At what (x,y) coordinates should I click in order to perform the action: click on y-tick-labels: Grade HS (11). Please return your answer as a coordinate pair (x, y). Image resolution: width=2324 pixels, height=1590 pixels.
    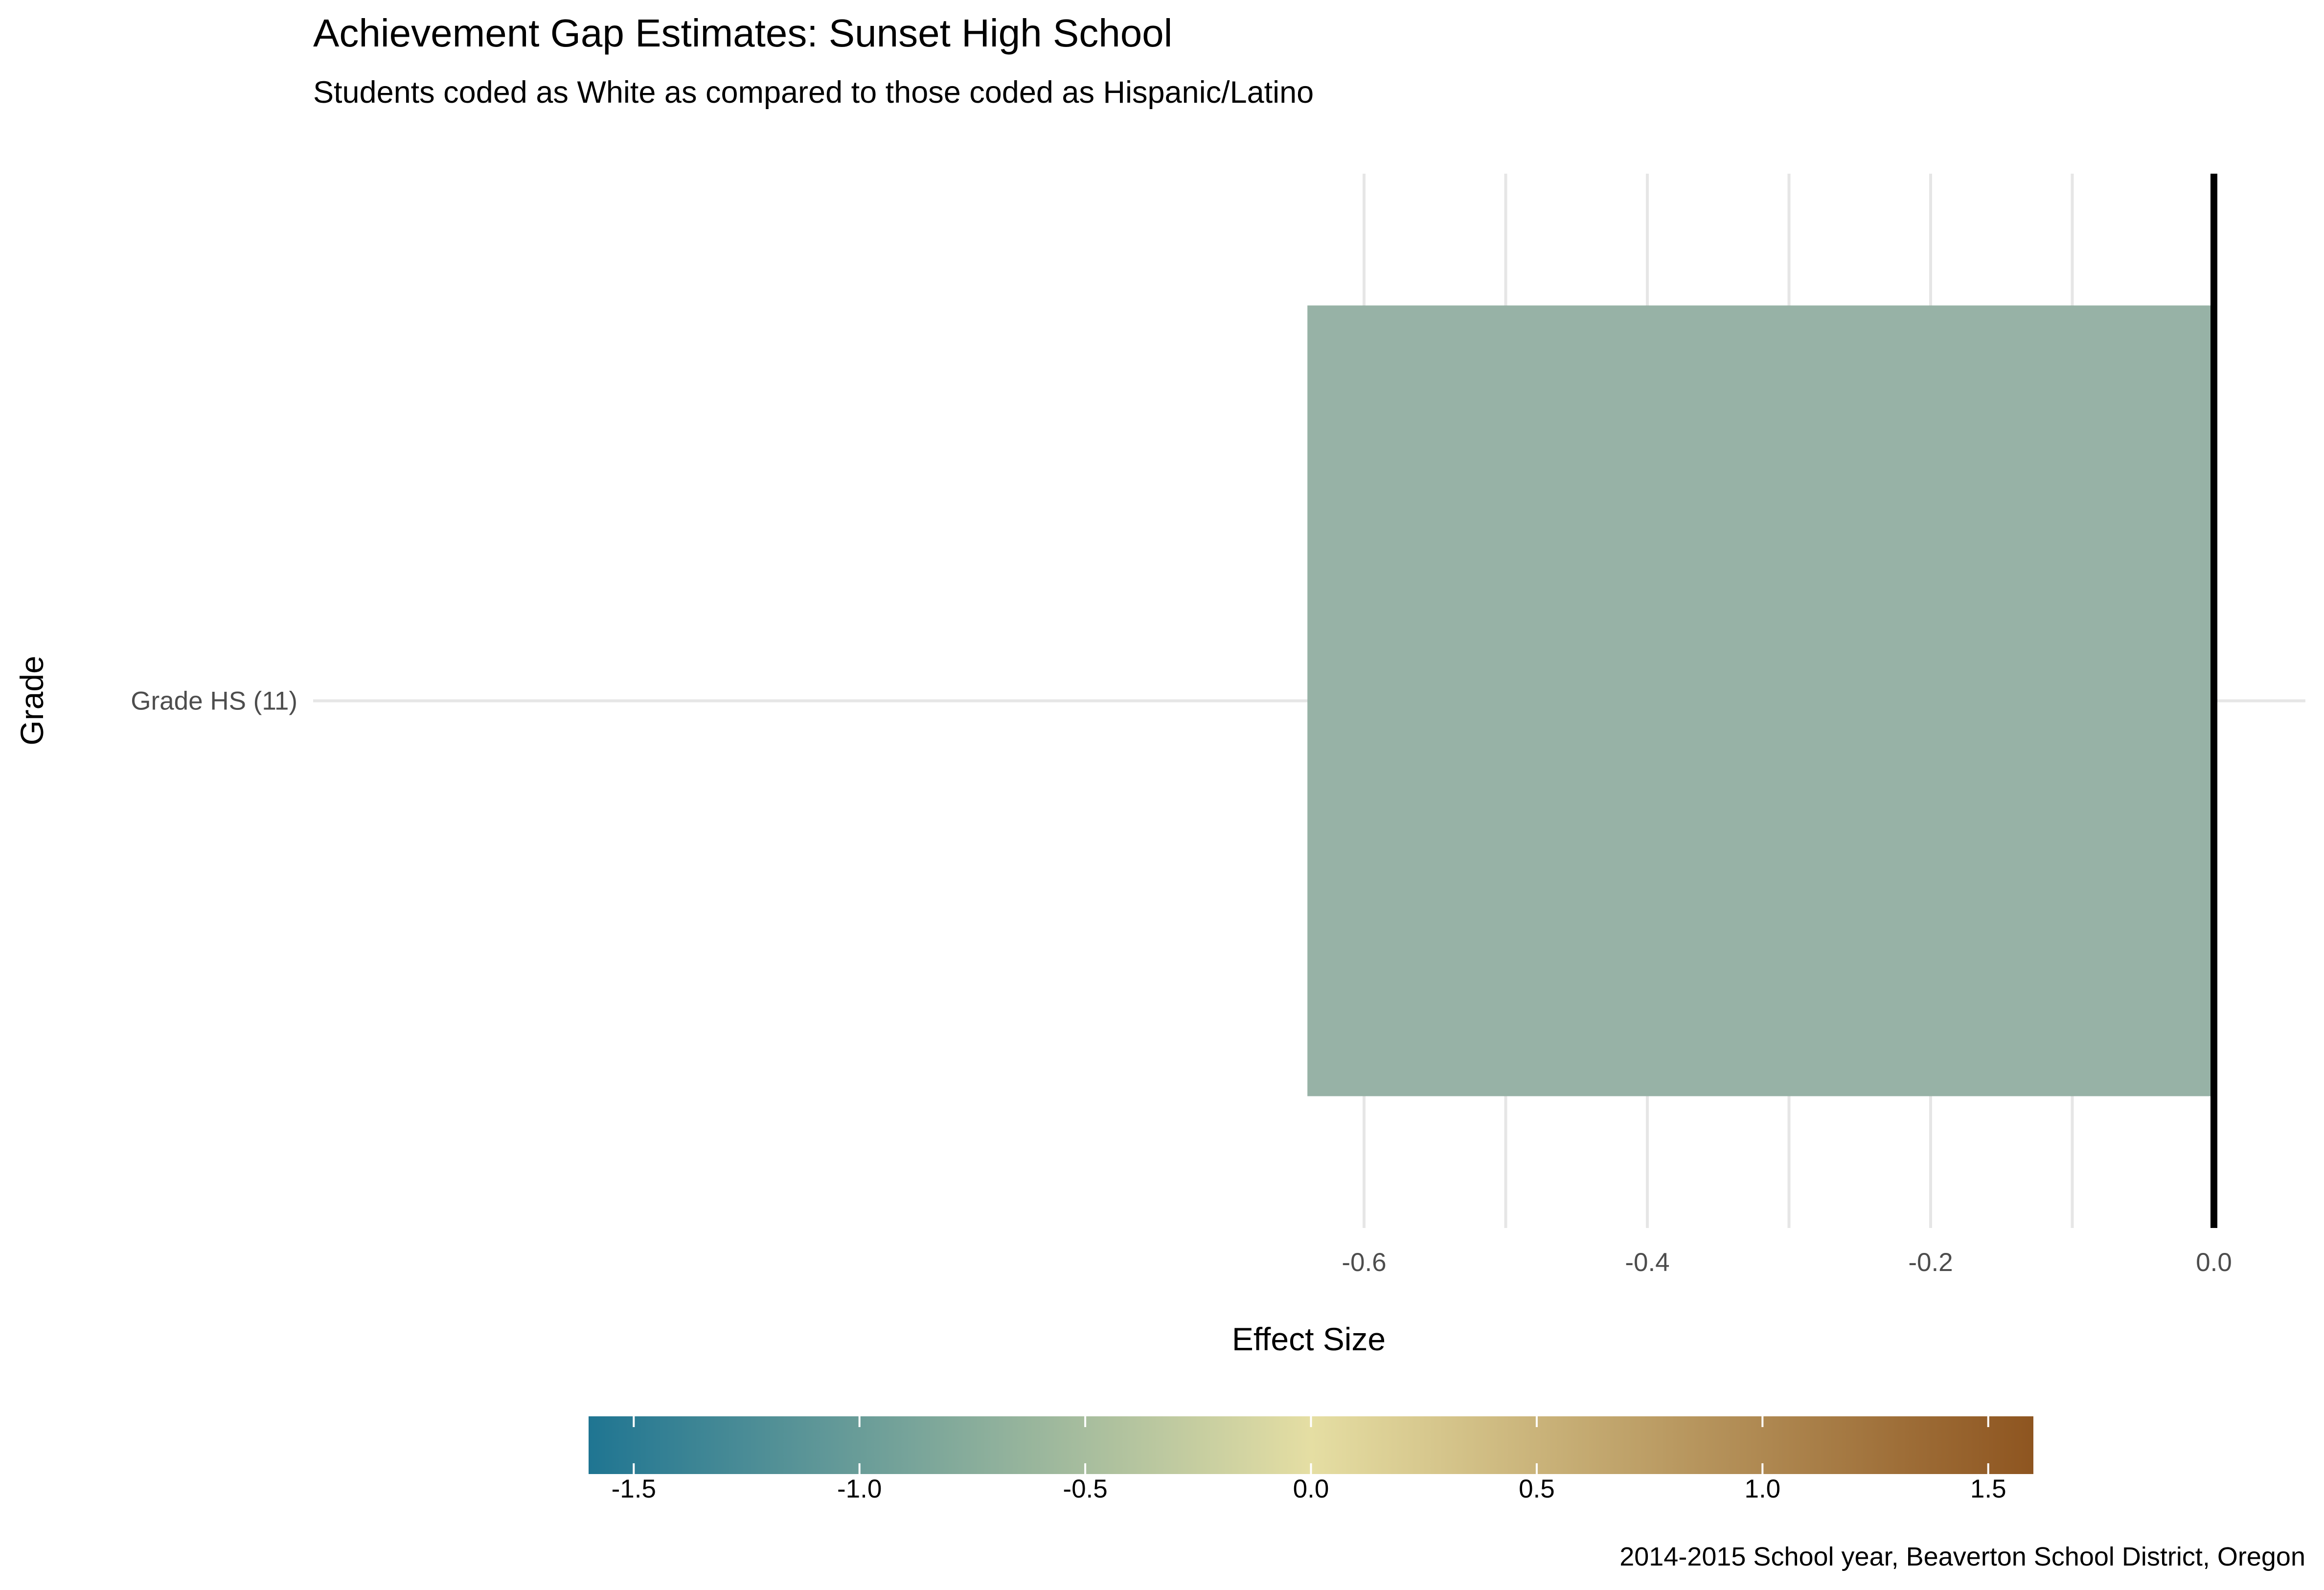
    Looking at the image, I should click on (214, 702).